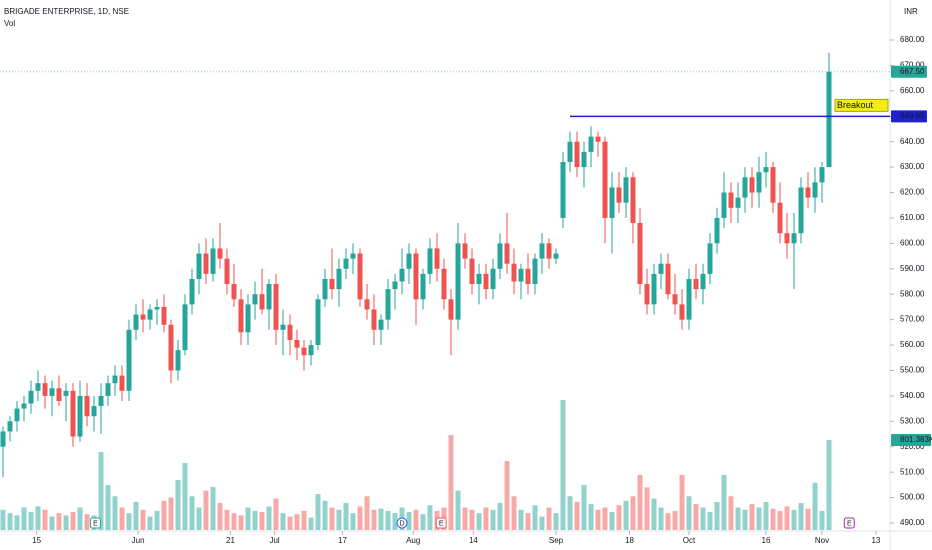 The image size is (932, 550). What do you see at coordinates (822, 540) in the screenshot?
I see `x-tick-label: Nov` at bounding box center [822, 540].